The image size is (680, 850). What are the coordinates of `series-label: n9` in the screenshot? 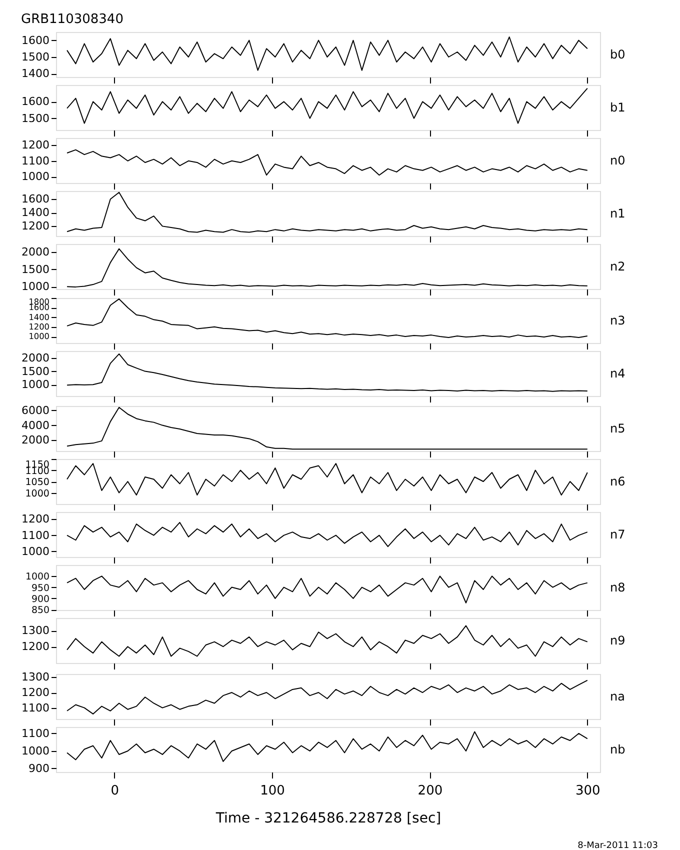 It's located at (618, 641).